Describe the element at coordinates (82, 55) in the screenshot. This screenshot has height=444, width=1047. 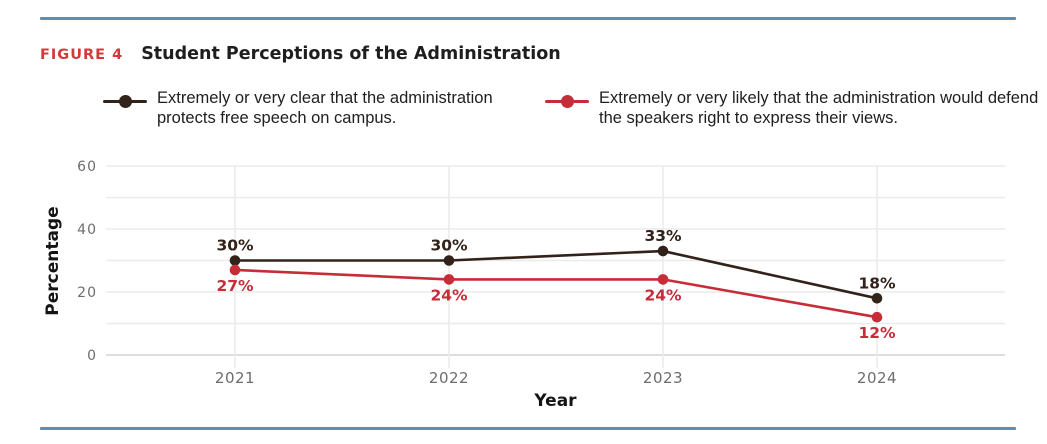
I see `figure-tag: FIGURE 4` at that location.